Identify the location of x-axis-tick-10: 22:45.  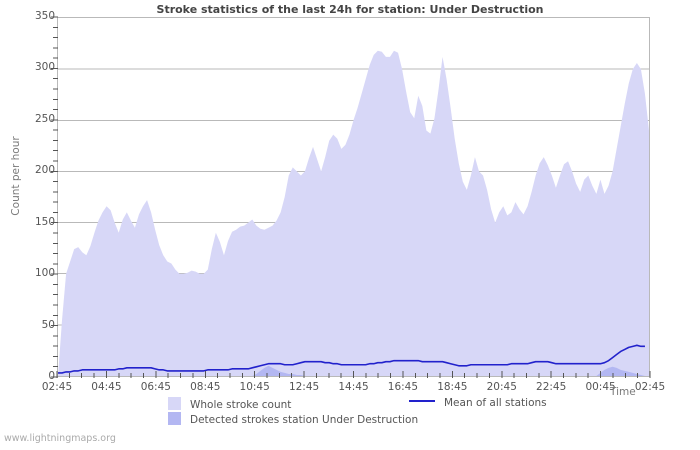
(551, 387).